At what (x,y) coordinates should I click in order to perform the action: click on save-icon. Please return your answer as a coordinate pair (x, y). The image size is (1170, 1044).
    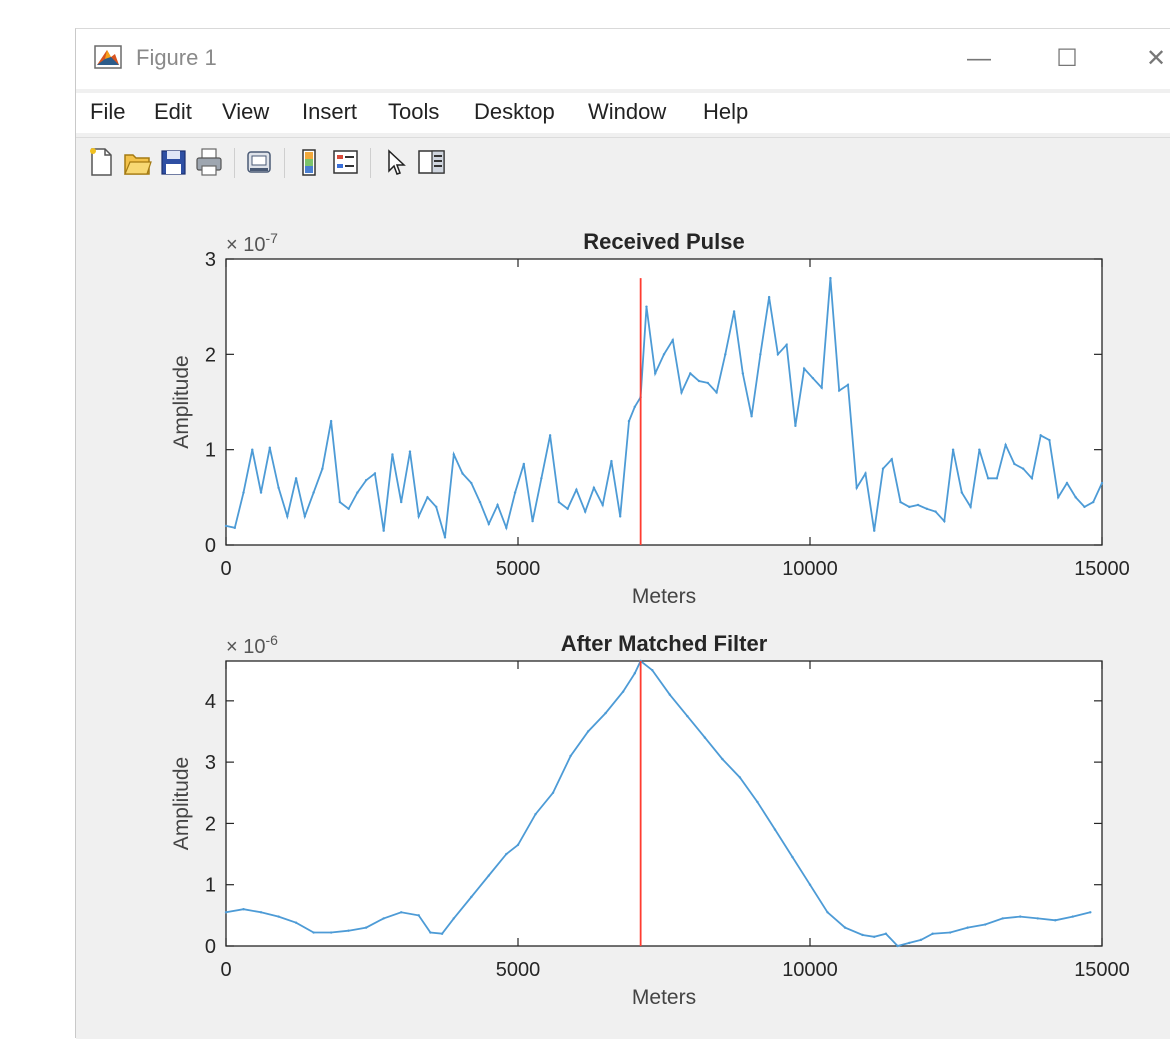
    Looking at the image, I should click on (173, 162).